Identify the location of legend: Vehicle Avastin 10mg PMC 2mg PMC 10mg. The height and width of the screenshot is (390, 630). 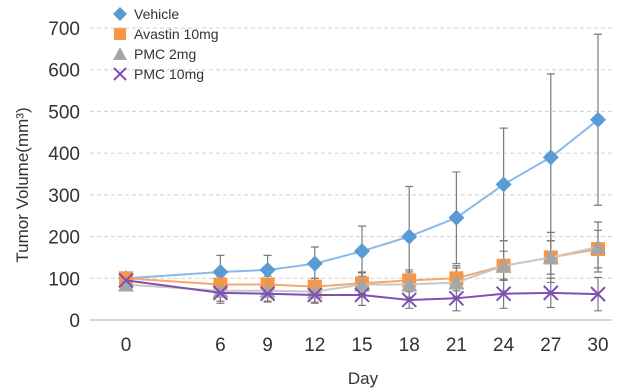
(166, 44).